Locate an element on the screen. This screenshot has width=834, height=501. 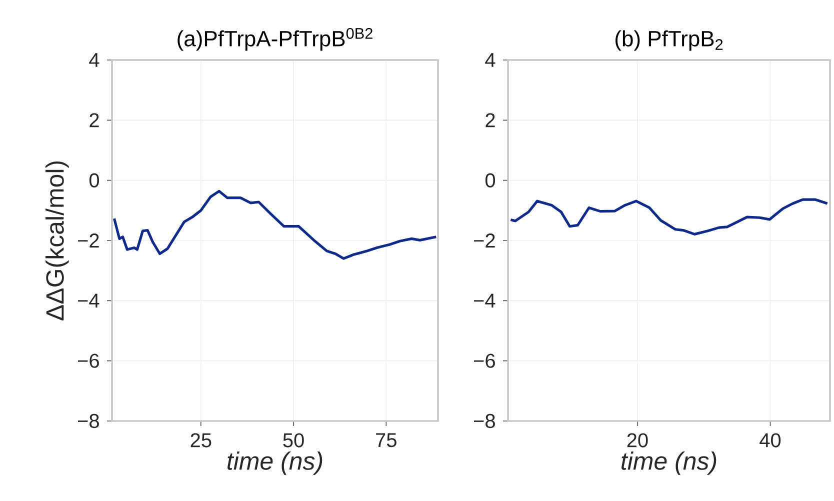
x-tick-label: 25 is located at coordinates (201, 440).